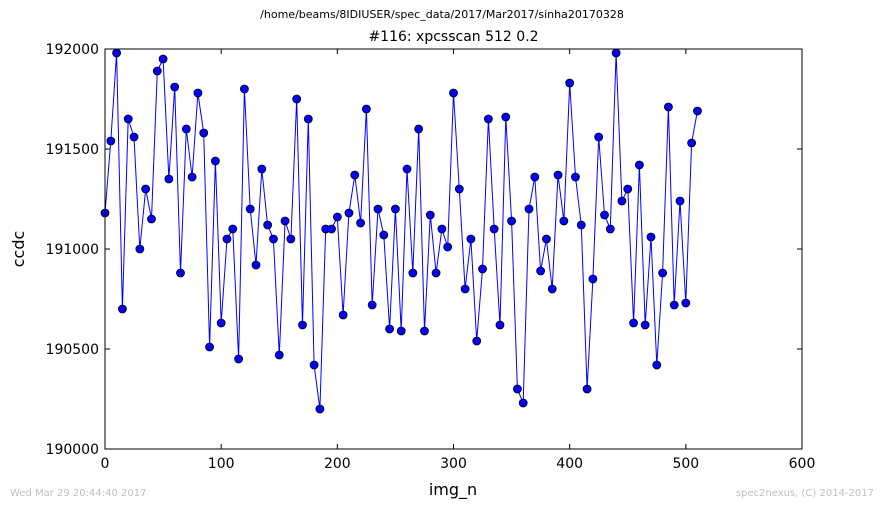 The height and width of the screenshot is (509, 884). What do you see at coordinates (337, 464) in the screenshot?
I see `x-tick-label: 200` at bounding box center [337, 464].